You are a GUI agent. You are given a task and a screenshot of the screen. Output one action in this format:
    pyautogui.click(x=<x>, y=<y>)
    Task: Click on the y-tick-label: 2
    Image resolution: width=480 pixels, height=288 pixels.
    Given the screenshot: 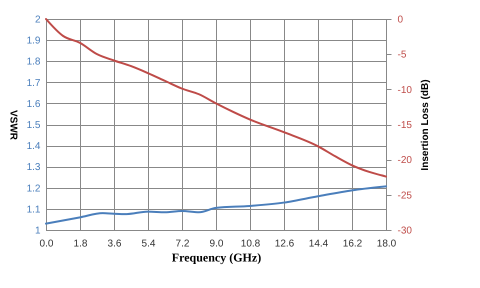 What is the action you would take?
    pyautogui.click(x=37, y=20)
    